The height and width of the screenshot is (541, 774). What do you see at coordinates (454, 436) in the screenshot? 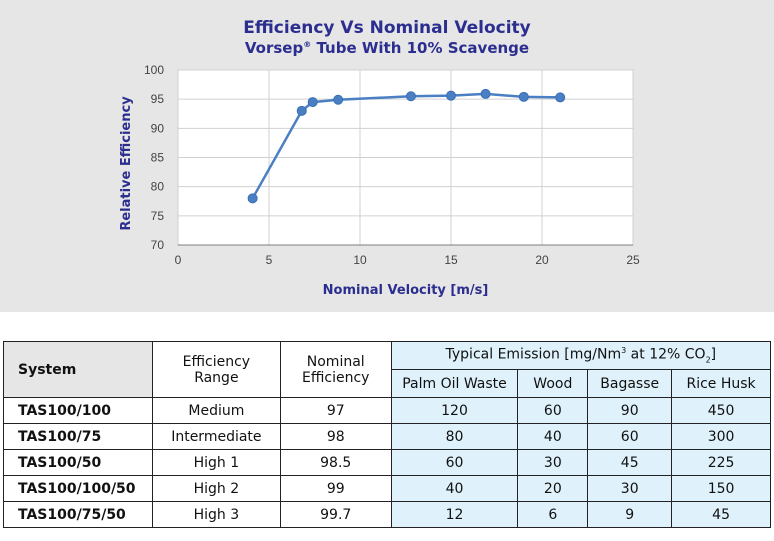
I see `cell-palm-oil: 80` at bounding box center [454, 436].